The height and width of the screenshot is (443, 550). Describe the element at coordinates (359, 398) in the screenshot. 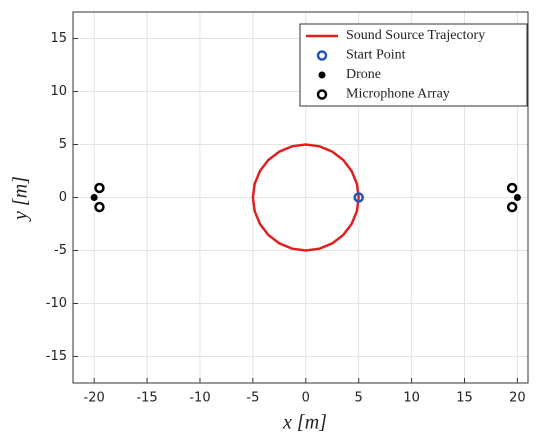

I see `x-tick-label: 5` at that location.